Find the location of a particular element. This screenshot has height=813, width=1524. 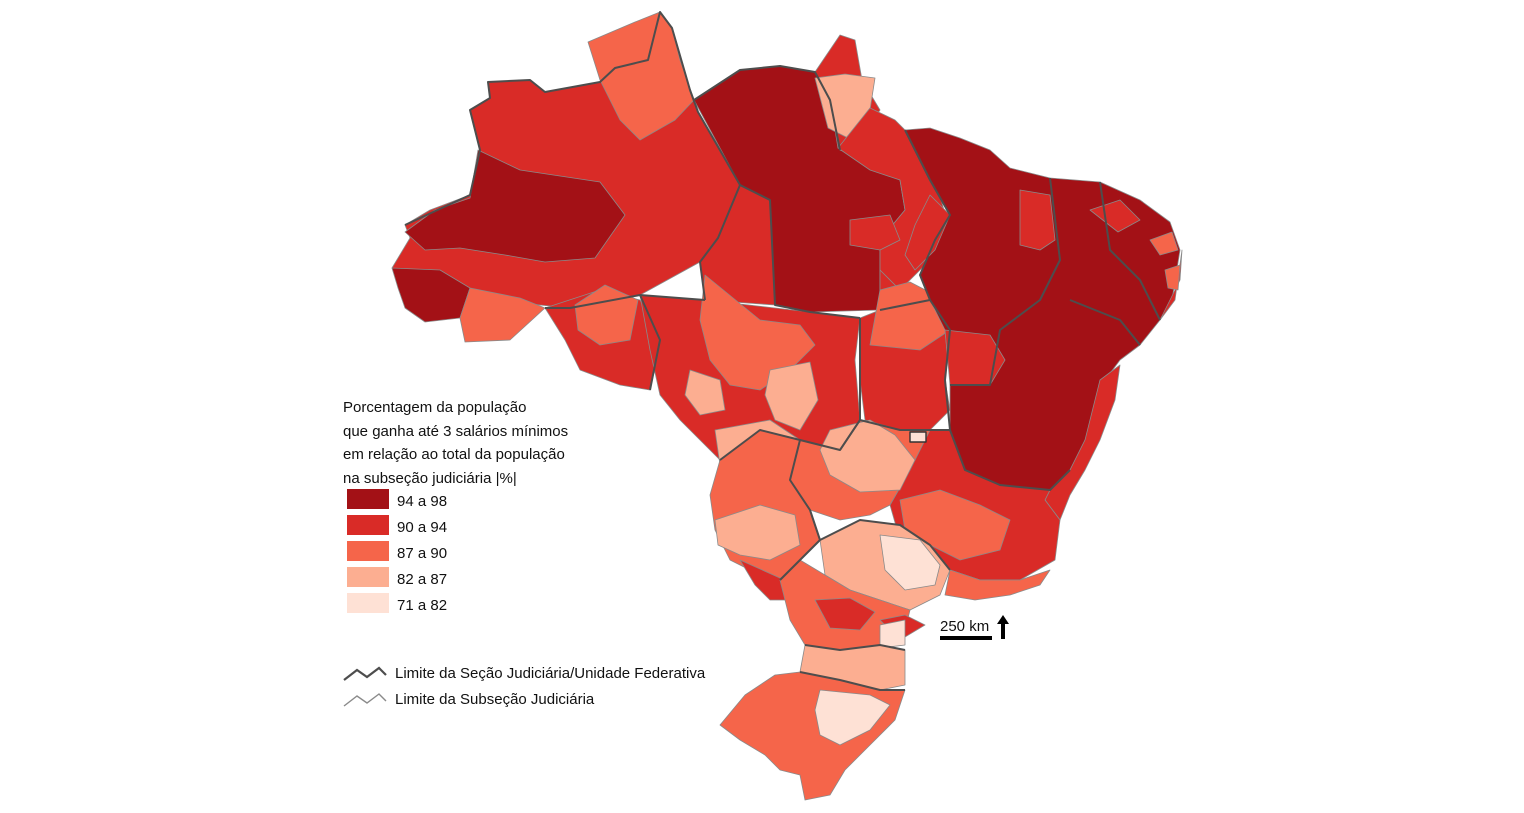

scale-bar-line is located at coordinates (966, 638).